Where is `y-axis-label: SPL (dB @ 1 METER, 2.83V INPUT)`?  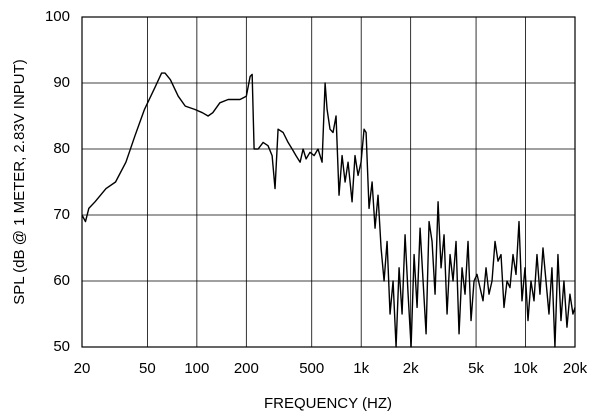 y-axis-label: SPL (dB @ 1 METER, 2.83V INPUT) is located at coordinates (19, 182).